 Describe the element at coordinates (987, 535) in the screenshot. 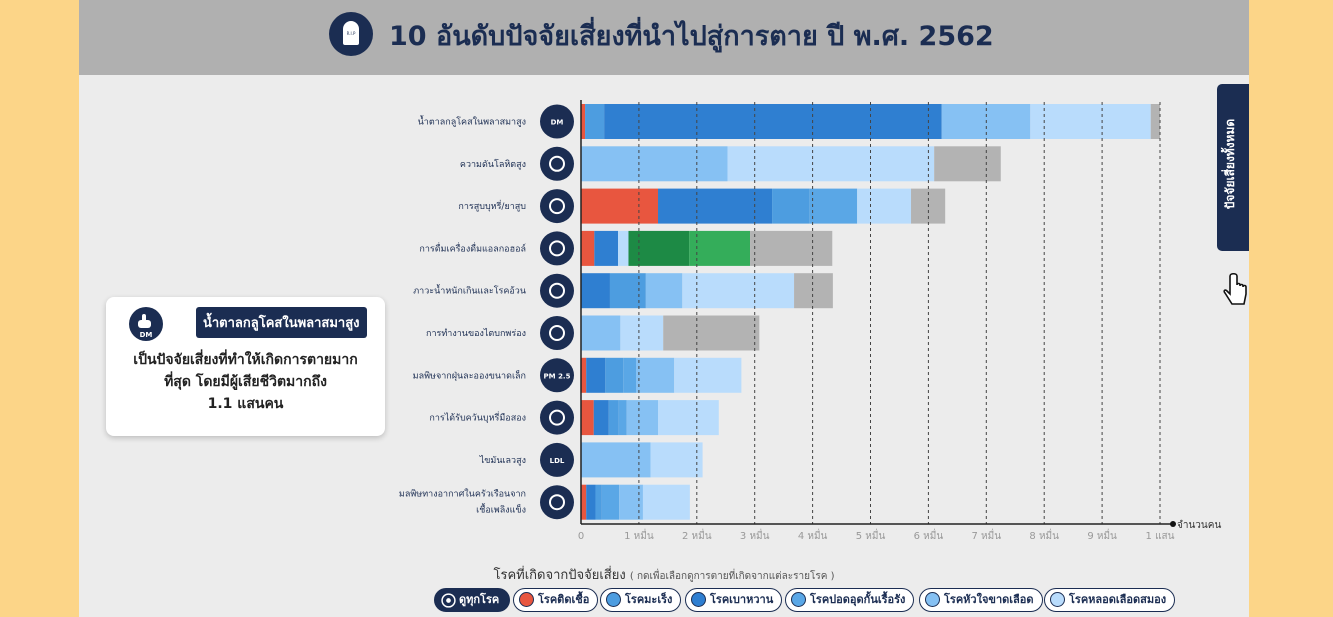

I see `x-tick-label: 7 หมื่น` at that location.